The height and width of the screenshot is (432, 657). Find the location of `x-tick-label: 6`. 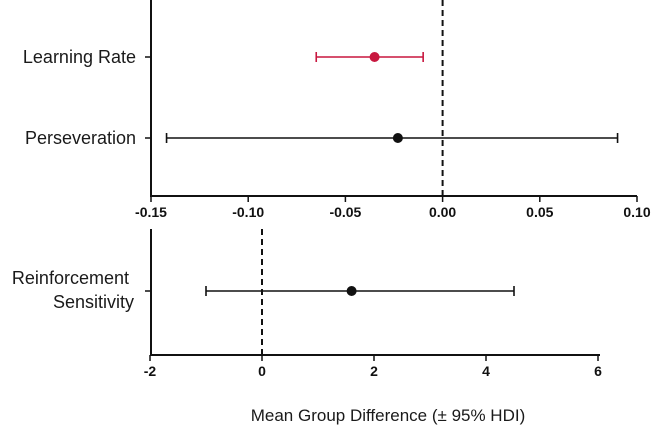

x-tick-label: 6 is located at coordinates (598, 371).